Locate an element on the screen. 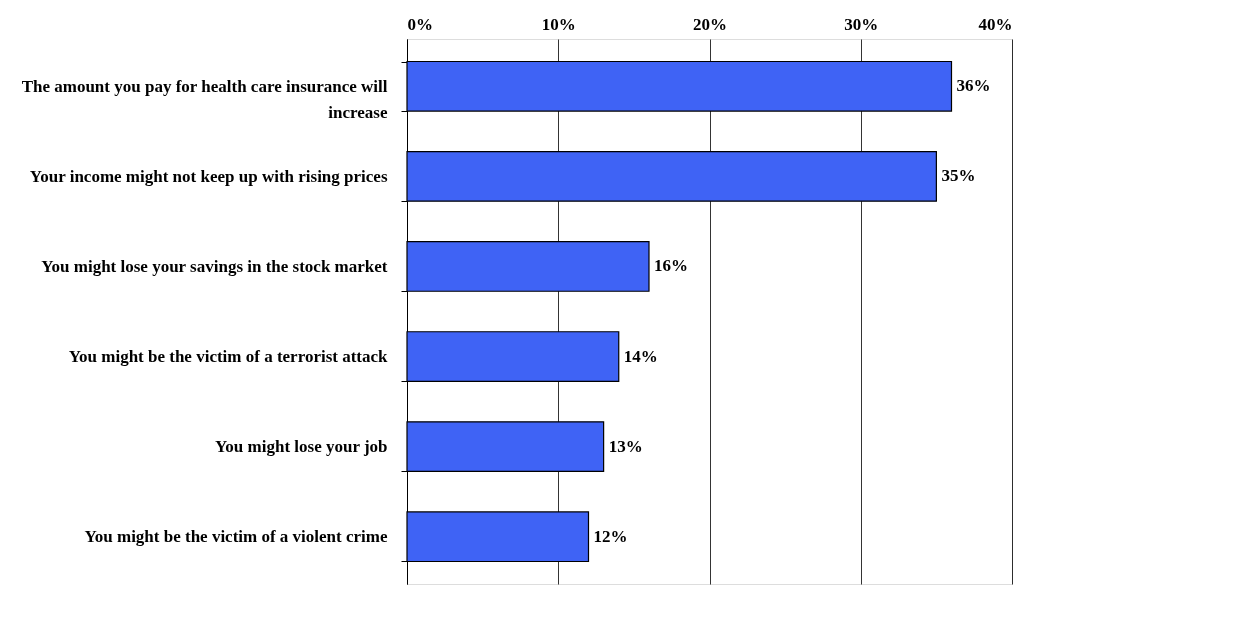  y-tick-label: You might be the victim of a terrorist attack is located at coordinates (228, 357).